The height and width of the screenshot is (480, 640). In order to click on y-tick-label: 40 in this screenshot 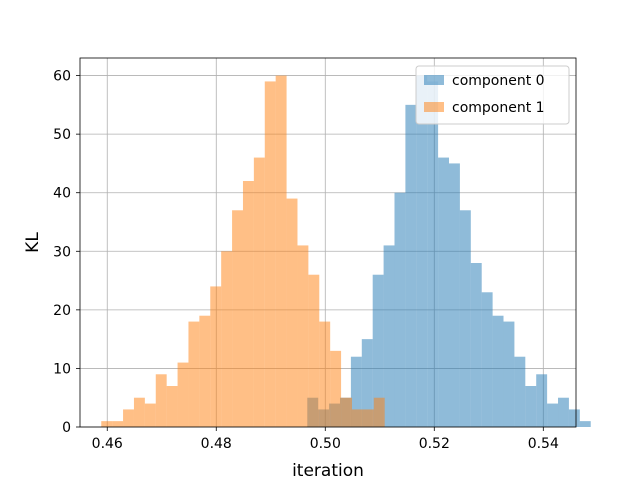, I will do `click(62, 194)`.